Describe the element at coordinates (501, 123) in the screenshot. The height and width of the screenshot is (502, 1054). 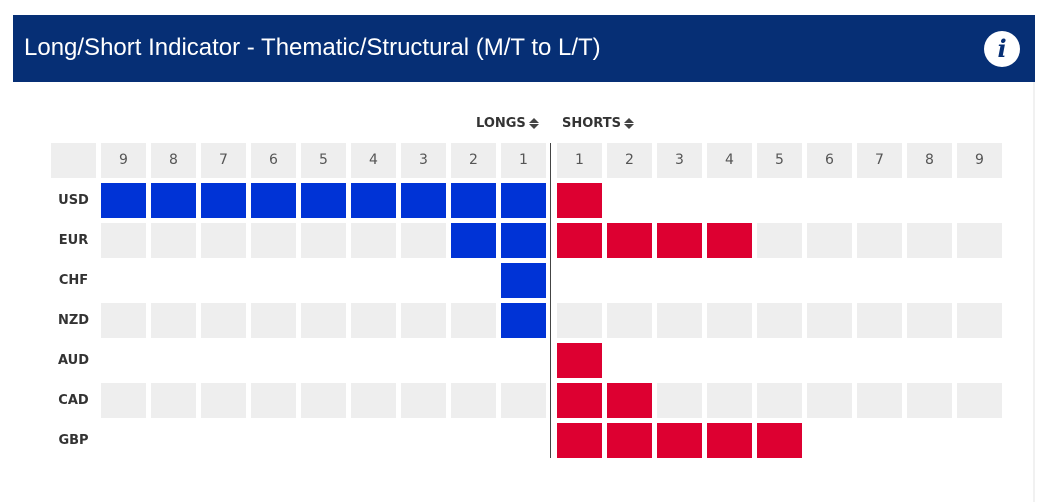
I see `longs-label: LONGS` at that location.